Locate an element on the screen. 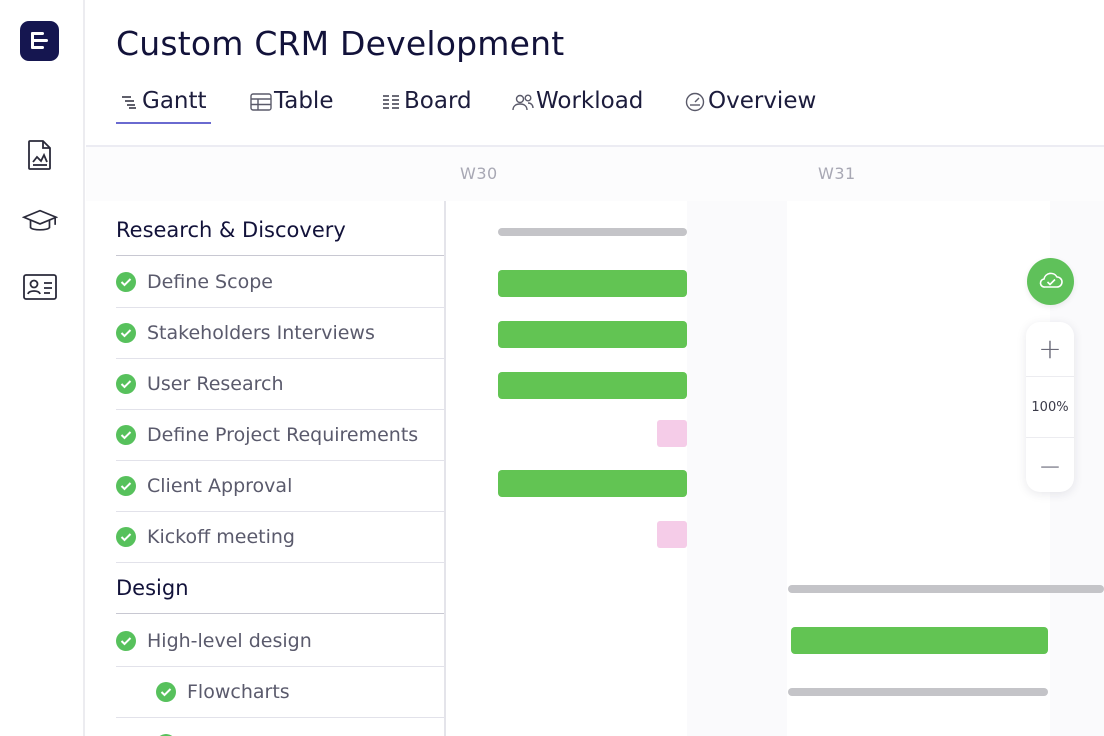 Image resolution: width=1104 pixels, height=736 pixels. group-row: Research & Discovery is located at coordinates (280, 230).